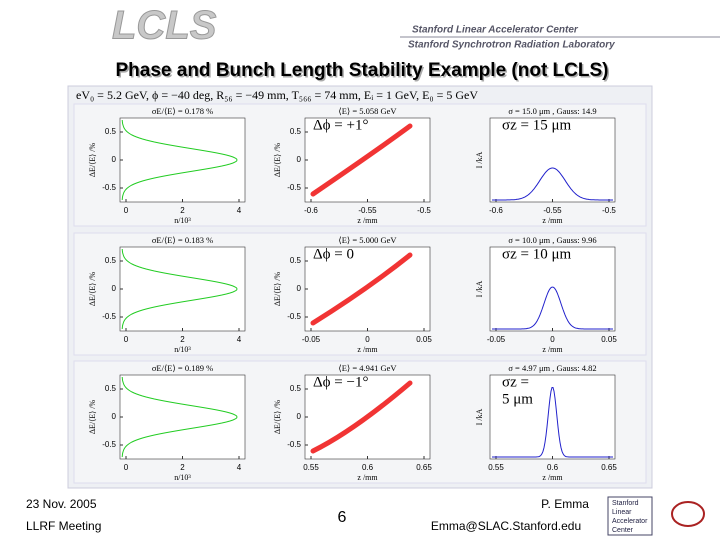  I want to click on logo: LCLS, so click(164, 26).